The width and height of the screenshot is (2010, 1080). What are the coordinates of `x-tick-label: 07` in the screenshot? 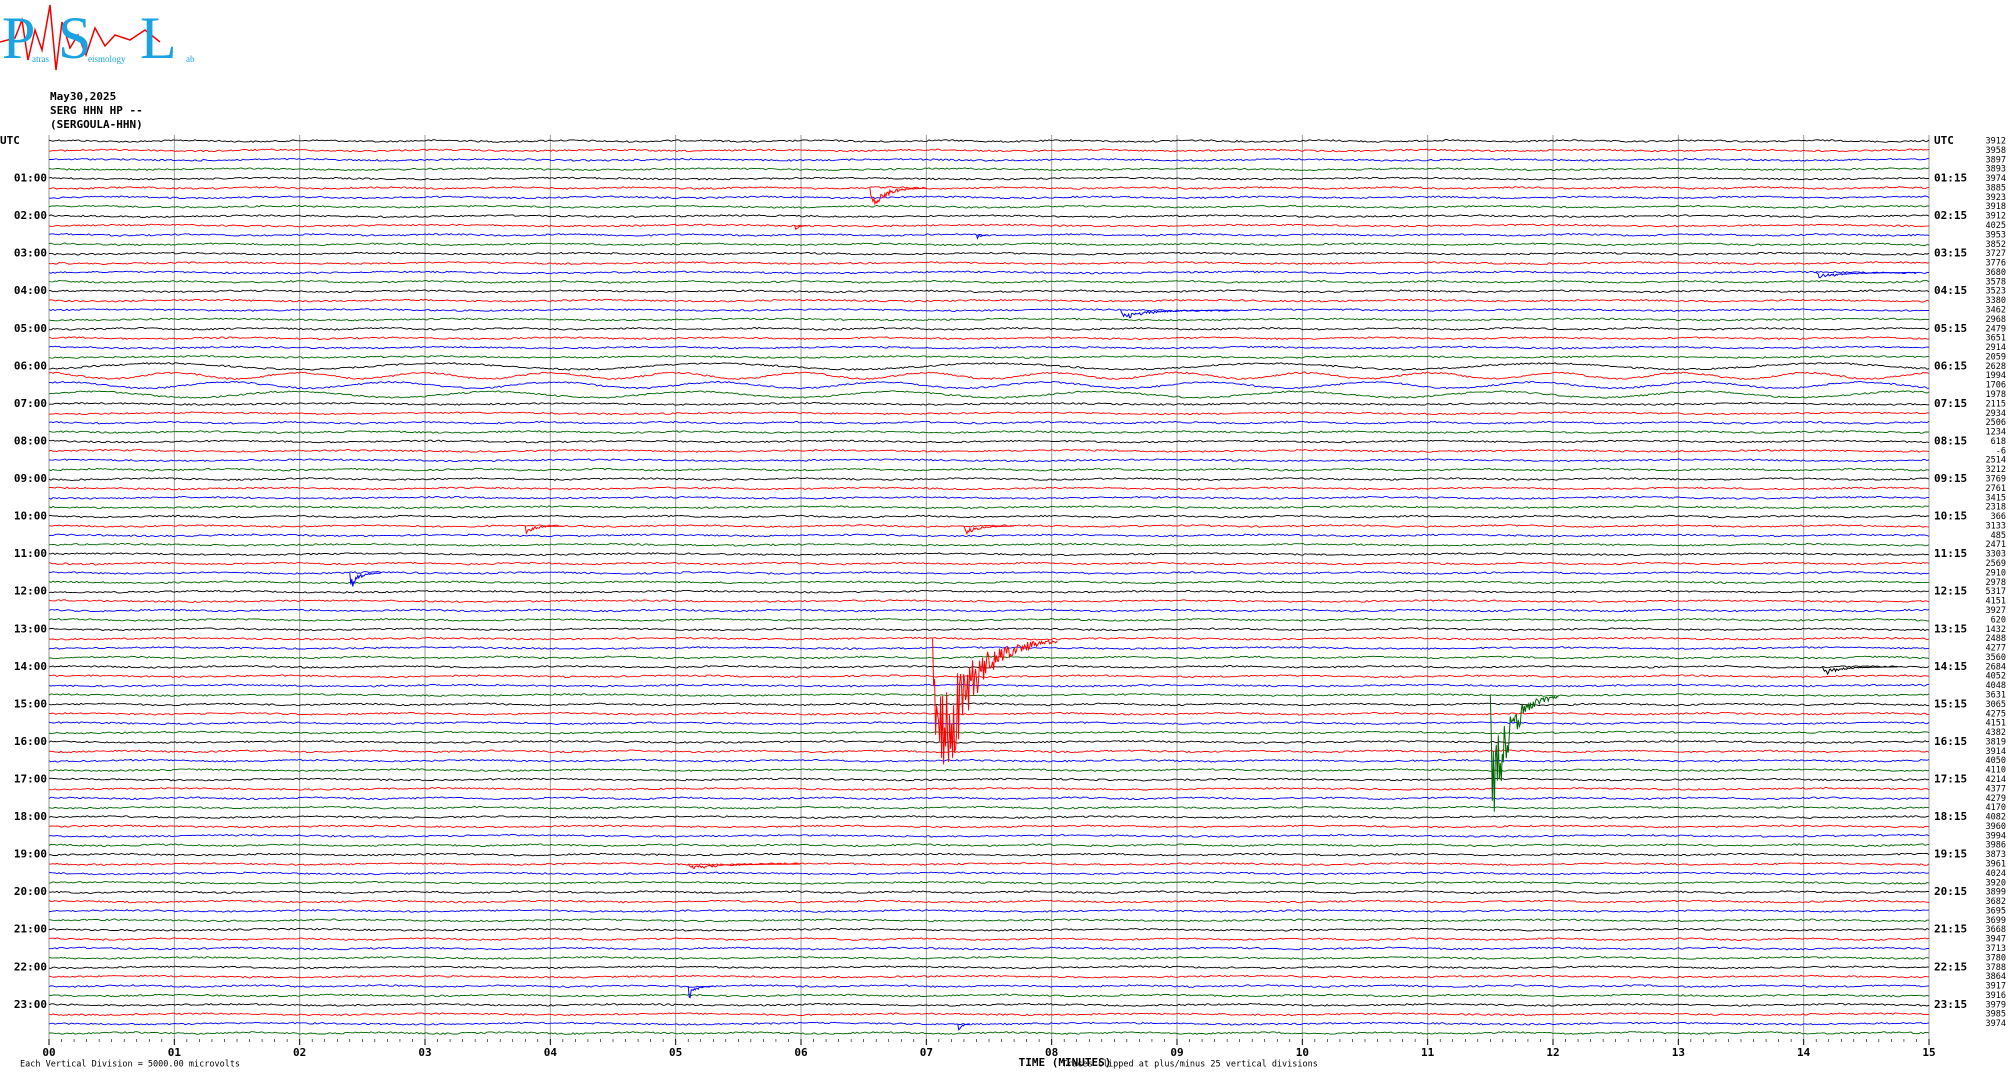 It's located at (926, 1052).